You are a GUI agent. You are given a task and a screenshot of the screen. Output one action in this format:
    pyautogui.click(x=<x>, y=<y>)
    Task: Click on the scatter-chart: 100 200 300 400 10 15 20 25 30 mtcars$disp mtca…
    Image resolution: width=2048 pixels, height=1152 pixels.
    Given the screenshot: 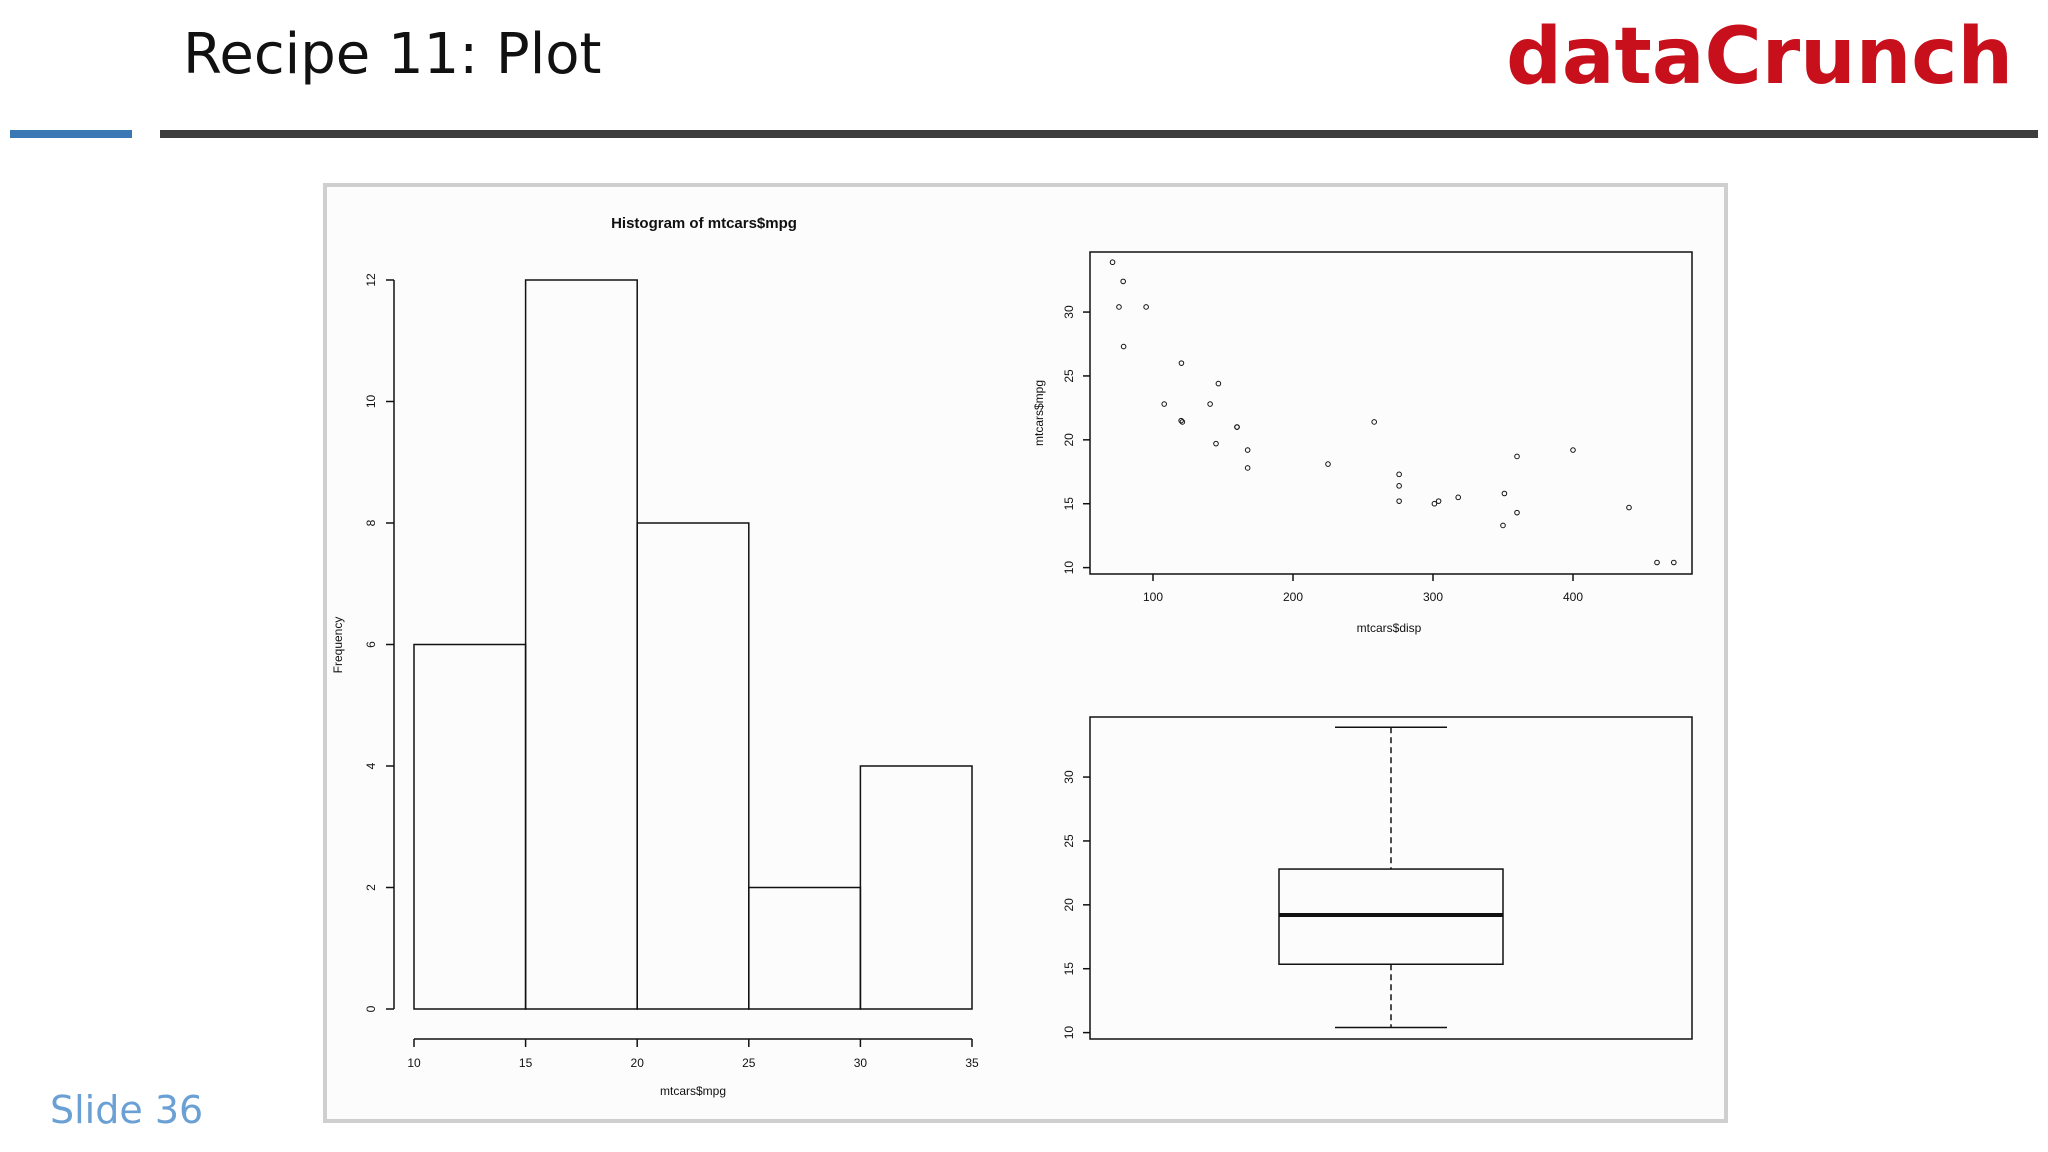 What is the action you would take?
    pyautogui.click(x=1362, y=443)
    